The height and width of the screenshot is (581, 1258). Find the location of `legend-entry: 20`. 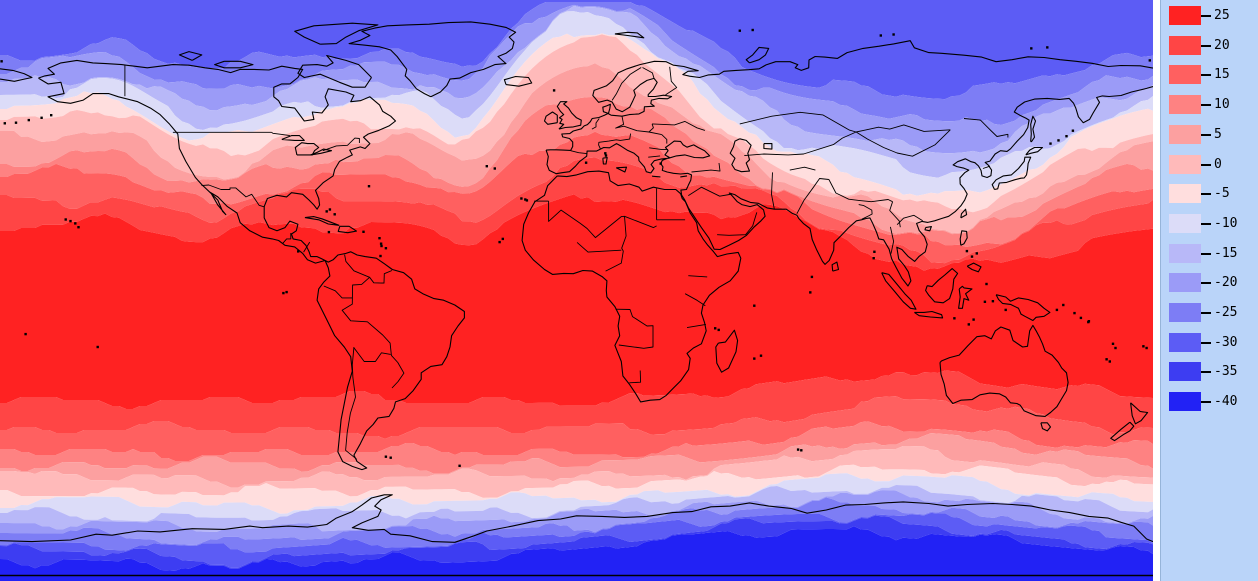

legend-entry: 20 is located at coordinates (1209, 46).